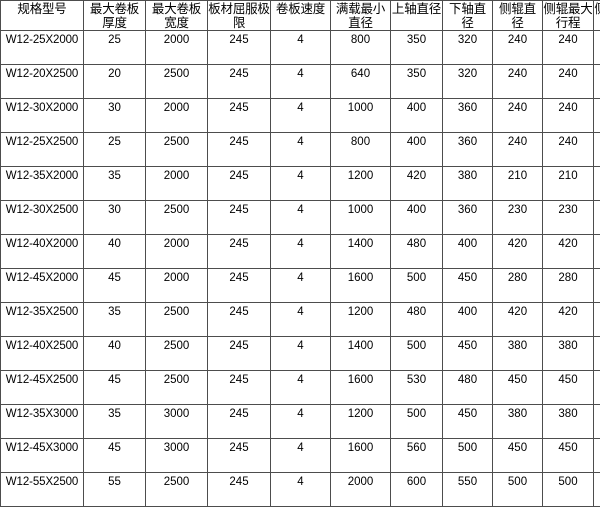 This screenshot has height=507, width=600. What do you see at coordinates (518, 16) in the screenshot?
I see `column-header-8: 侧辊直径` at bounding box center [518, 16].